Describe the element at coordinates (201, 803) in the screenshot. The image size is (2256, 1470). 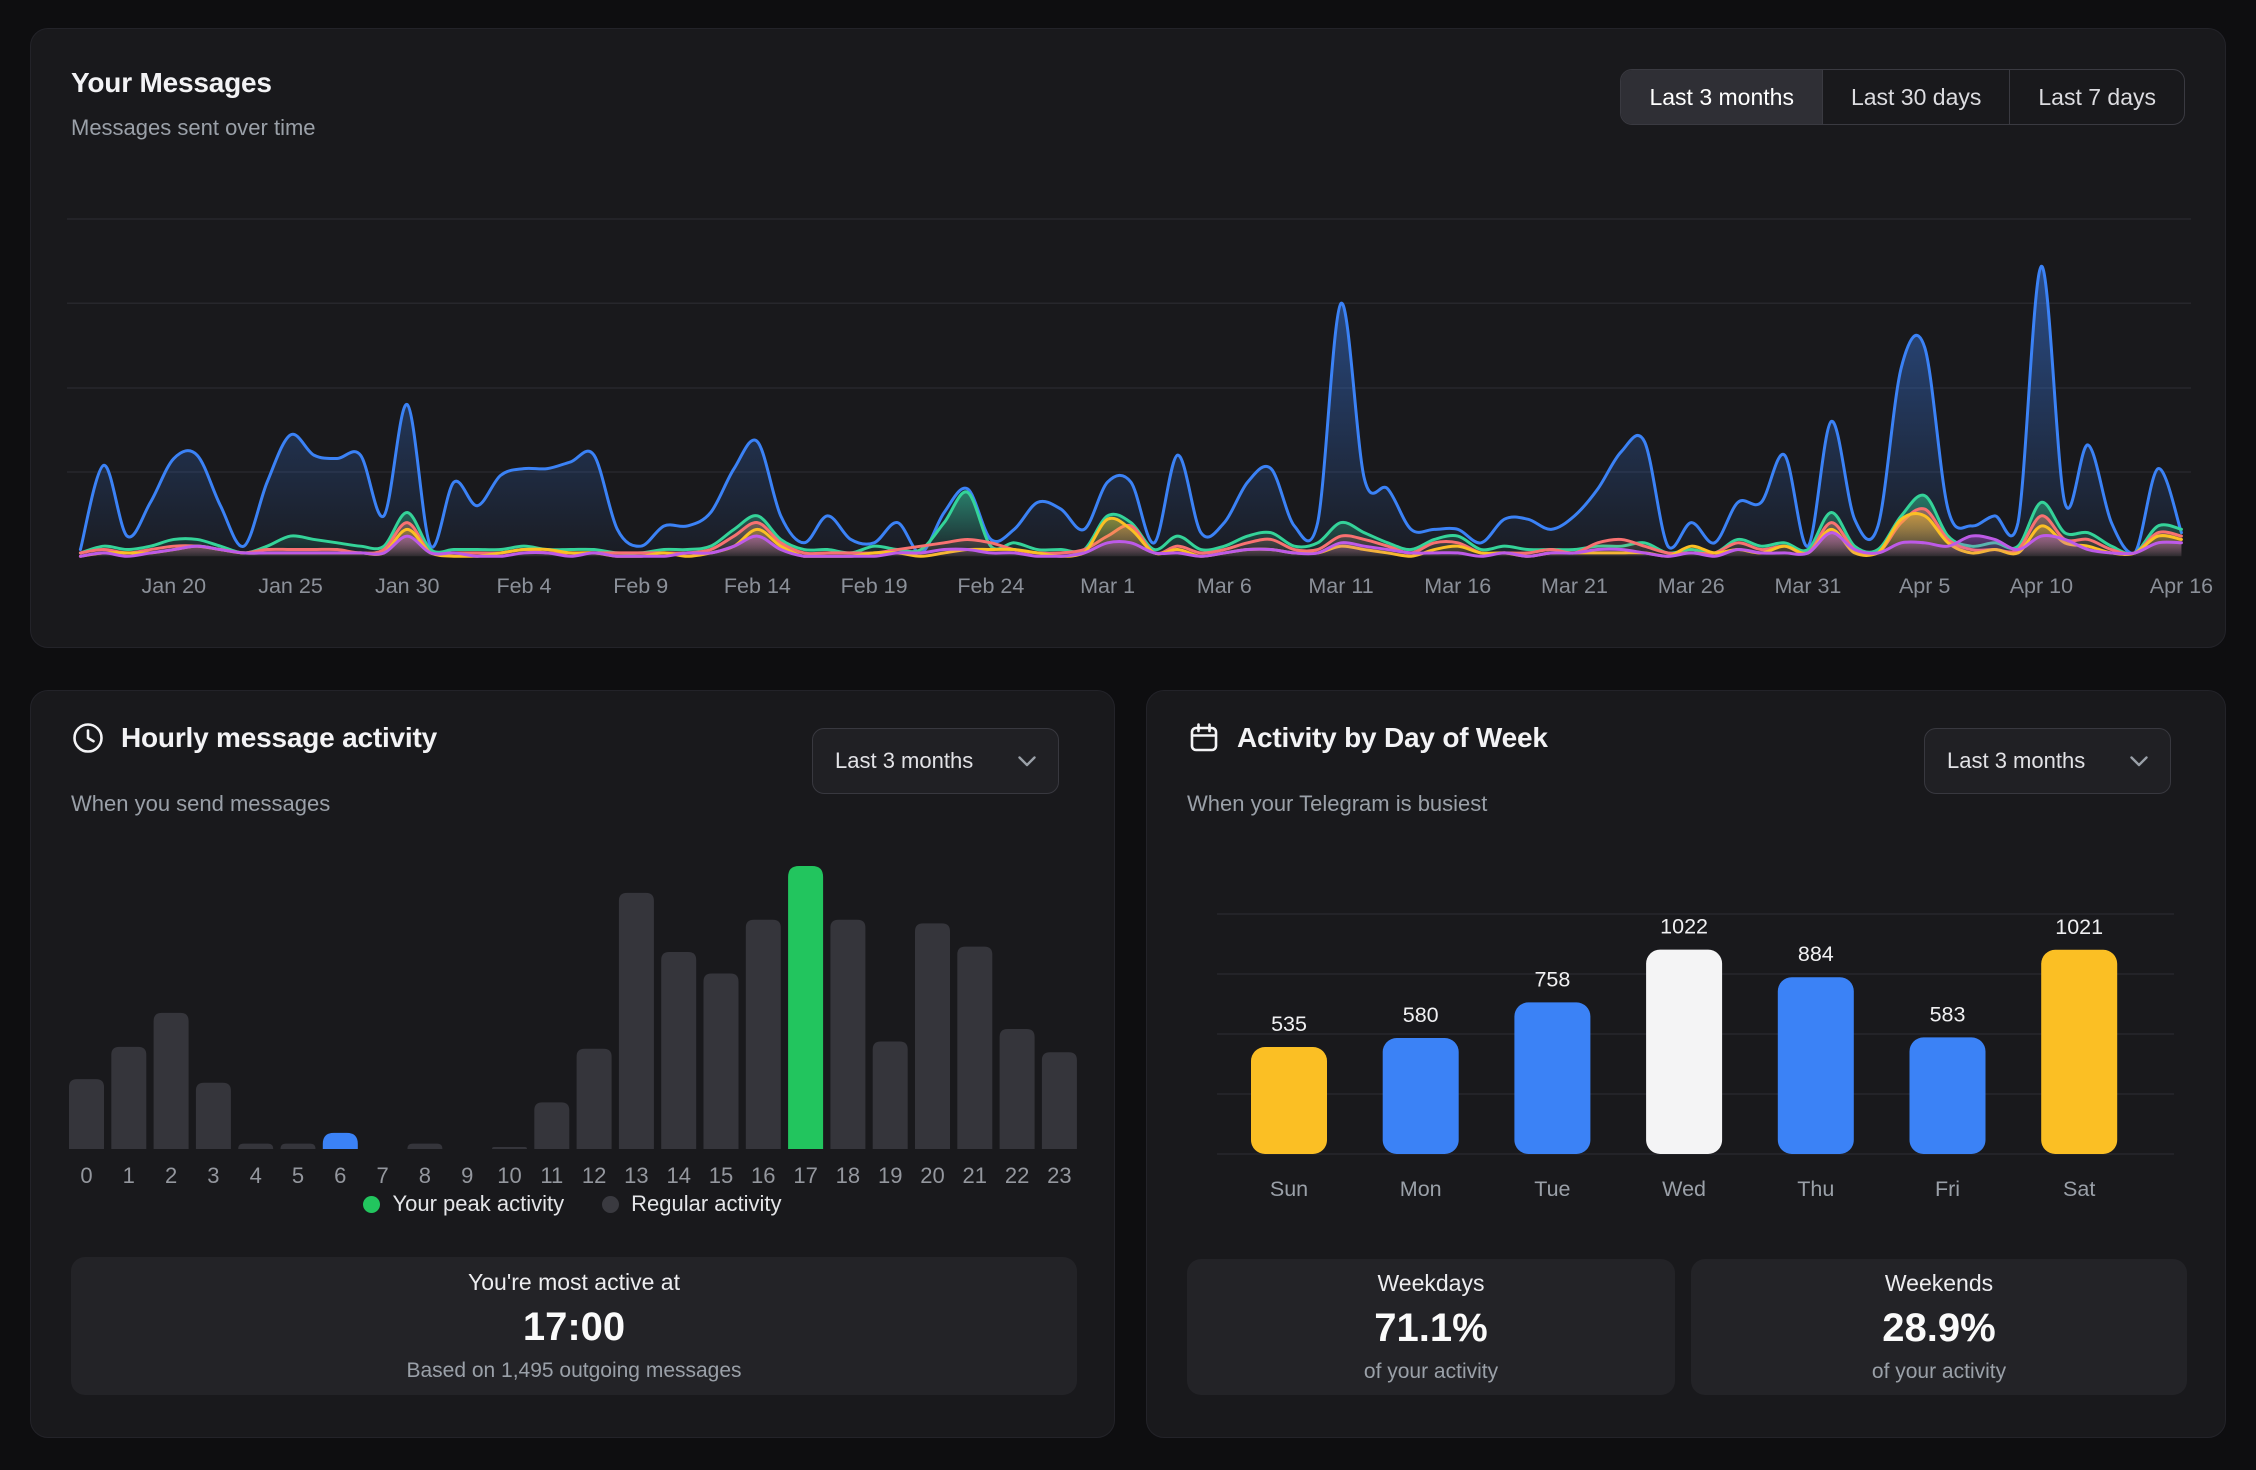
I see `hourly-panel-subtitle: When you send messages` at that location.